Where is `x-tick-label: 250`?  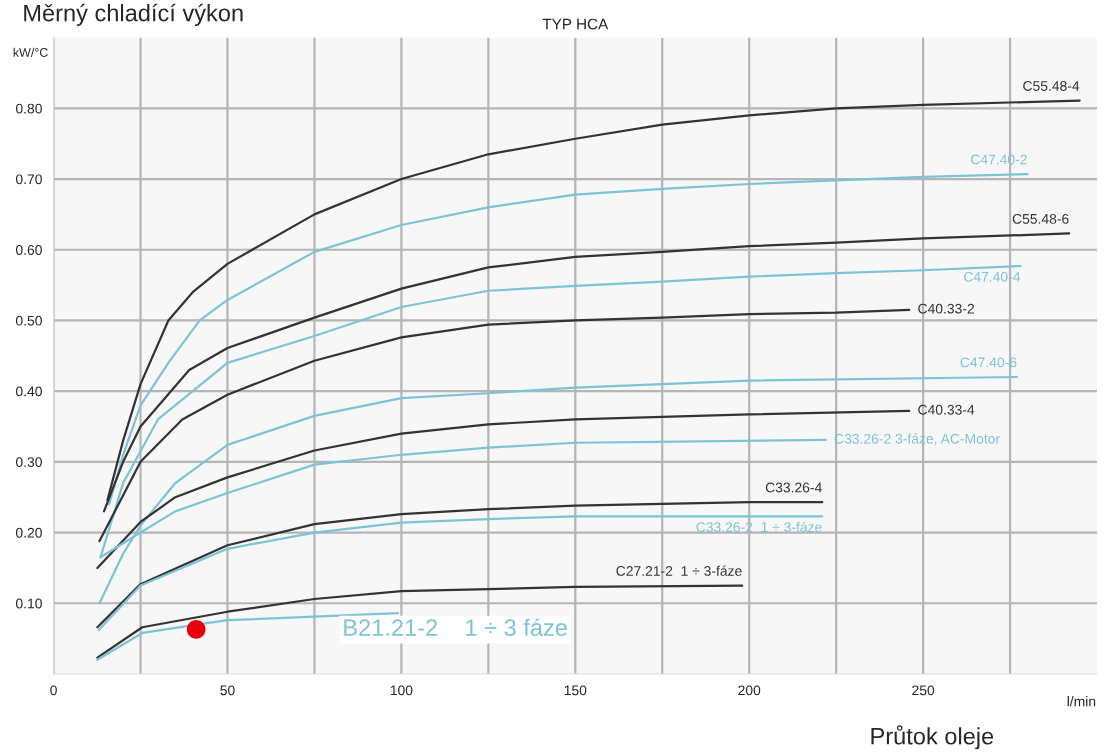 x-tick-label: 250 is located at coordinates (923, 690).